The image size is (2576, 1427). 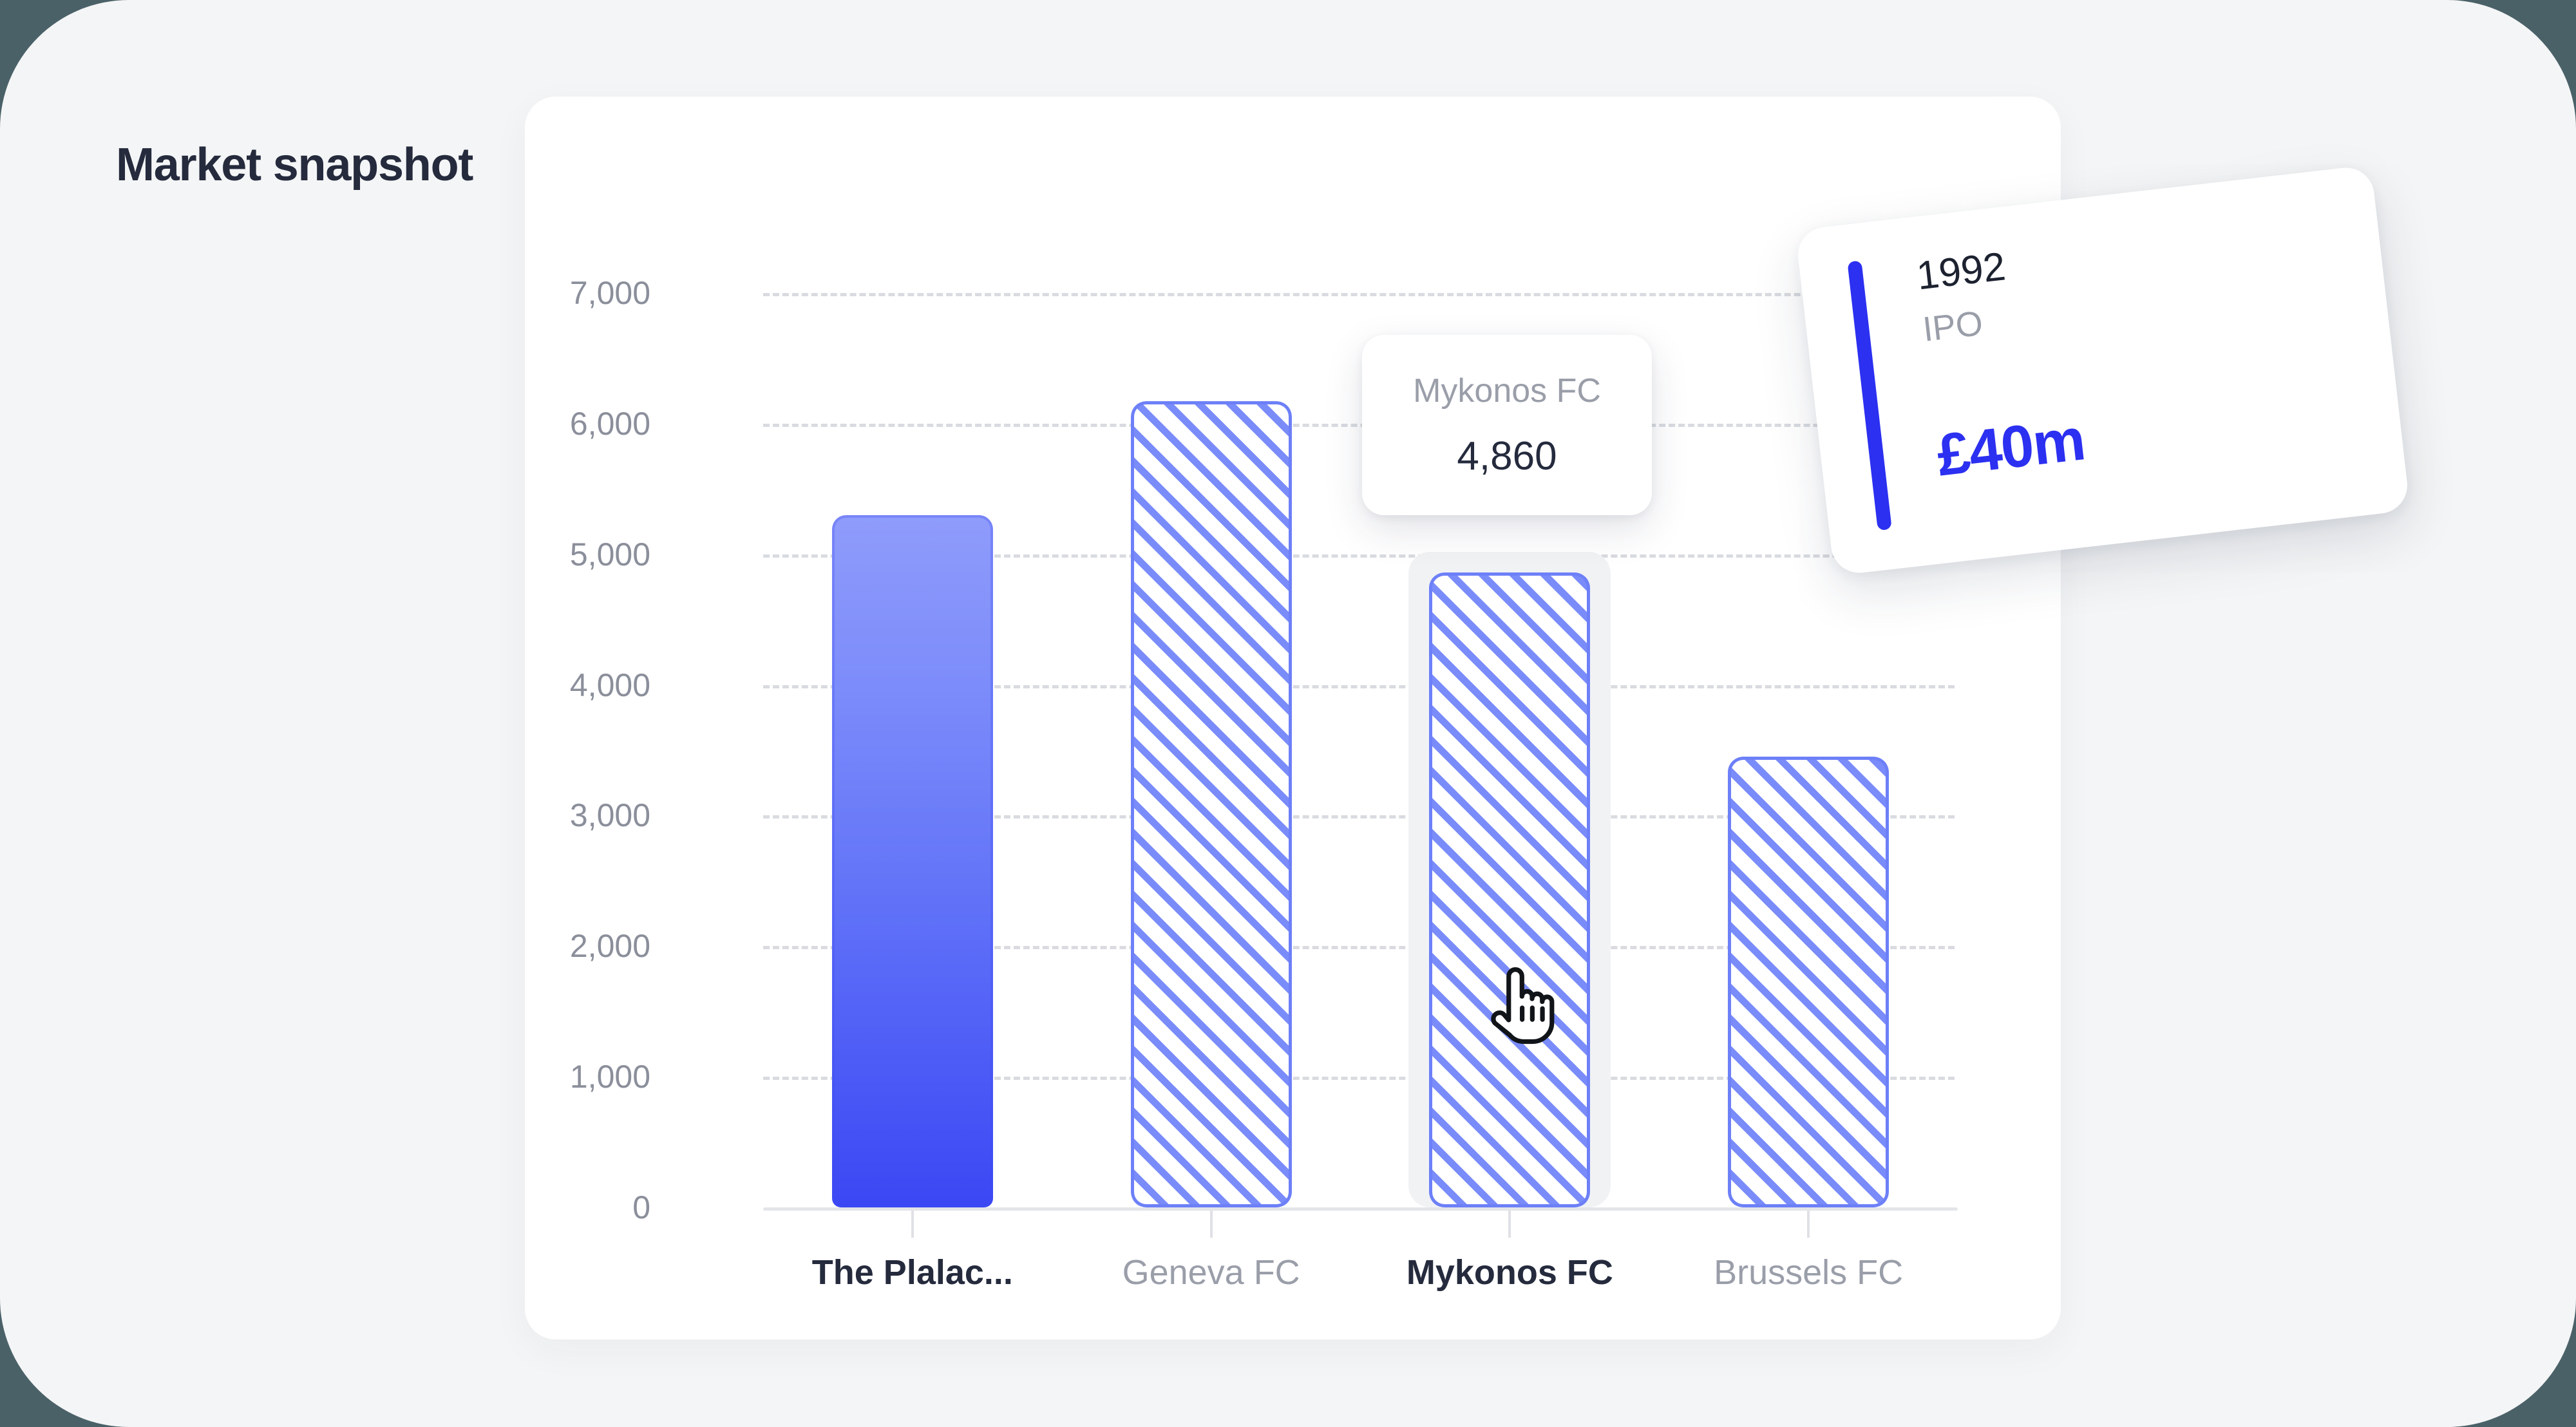 What do you see at coordinates (1507, 455) in the screenshot?
I see `tooltip-series-value: 4,860` at bounding box center [1507, 455].